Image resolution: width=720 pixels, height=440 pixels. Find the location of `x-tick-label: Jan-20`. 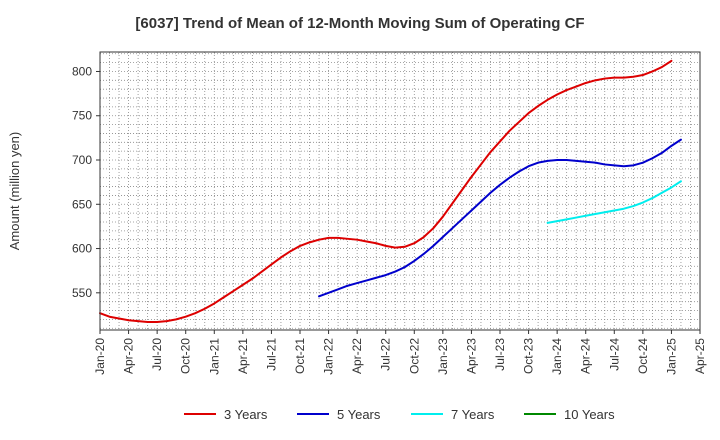

x-tick-label: Jan-20 is located at coordinates (100, 356).